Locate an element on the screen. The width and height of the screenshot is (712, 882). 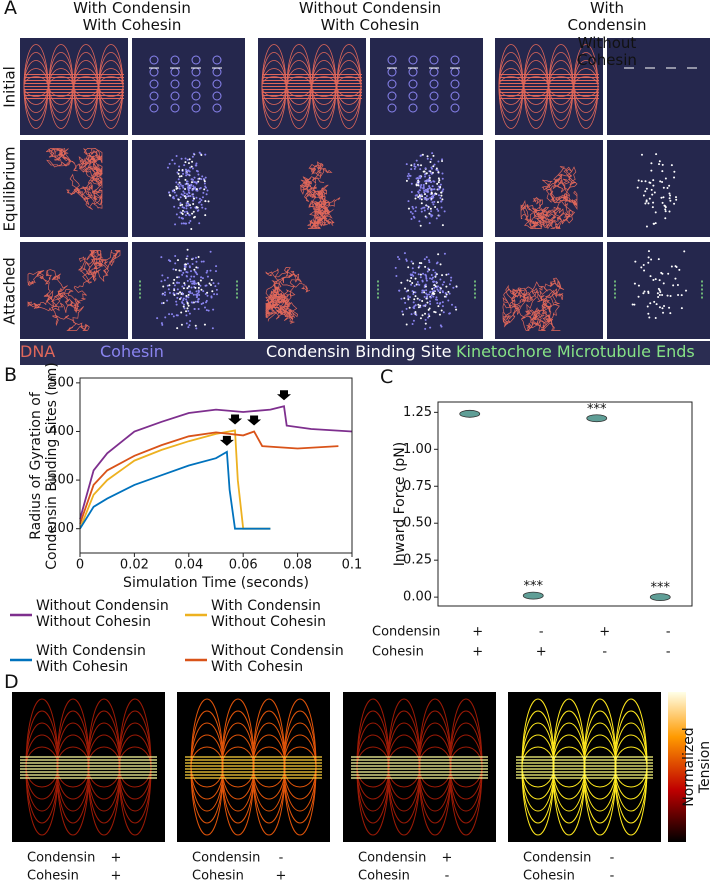
x-tick-label: 0.04 is located at coordinates (188, 565).